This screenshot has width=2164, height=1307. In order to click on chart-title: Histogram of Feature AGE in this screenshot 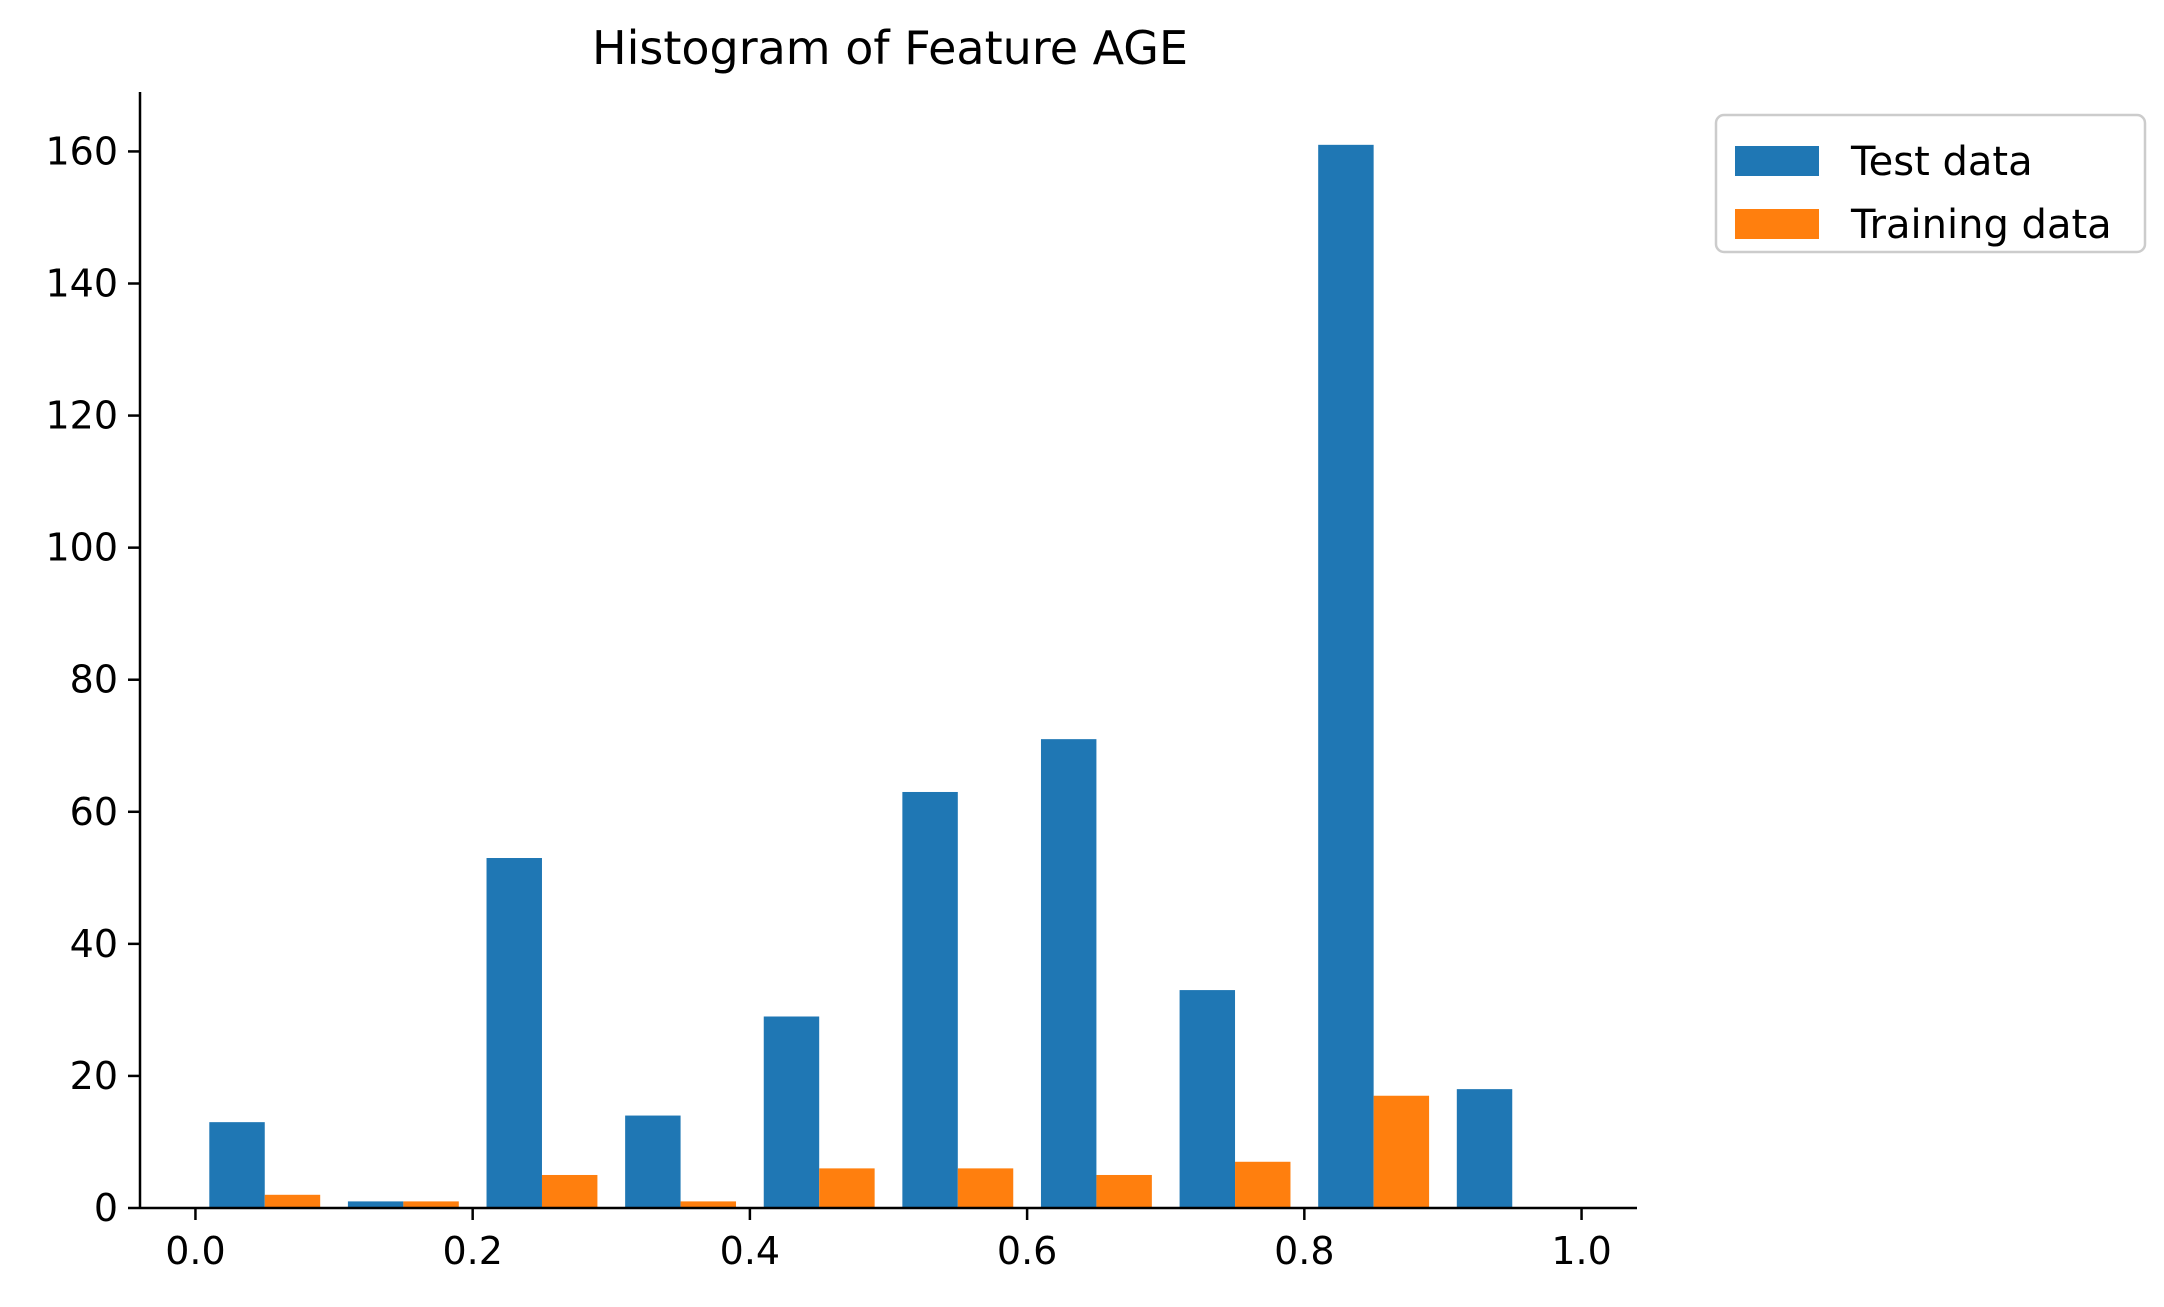, I will do `click(890, 48)`.